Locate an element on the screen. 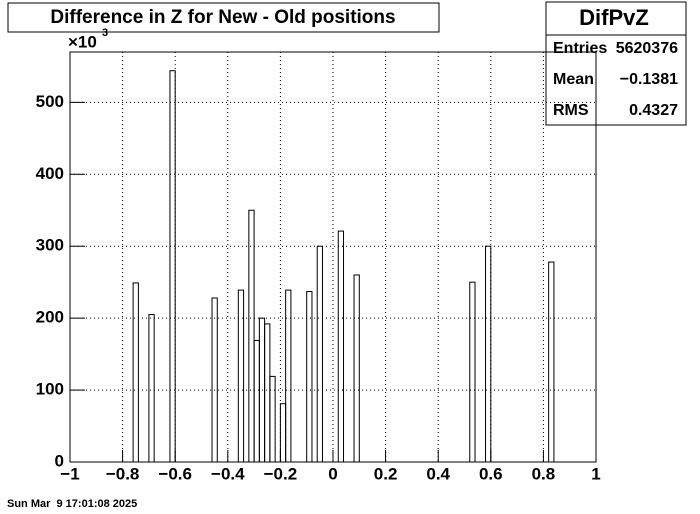  y-multiplier-exponent: 3 is located at coordinates (105, 33).